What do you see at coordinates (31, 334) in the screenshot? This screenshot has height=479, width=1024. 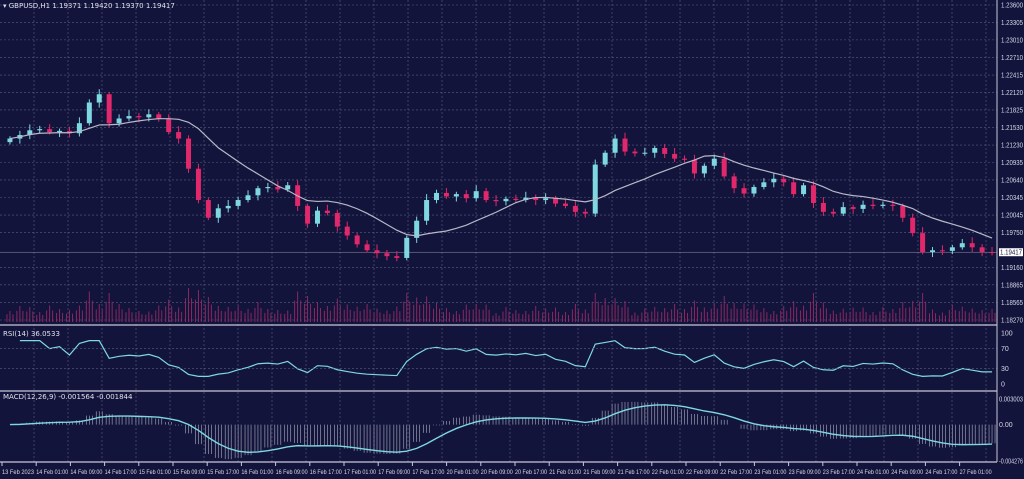 I see `rsi-title: RSI(14) 36.0533` at bounding box center [31, 334].